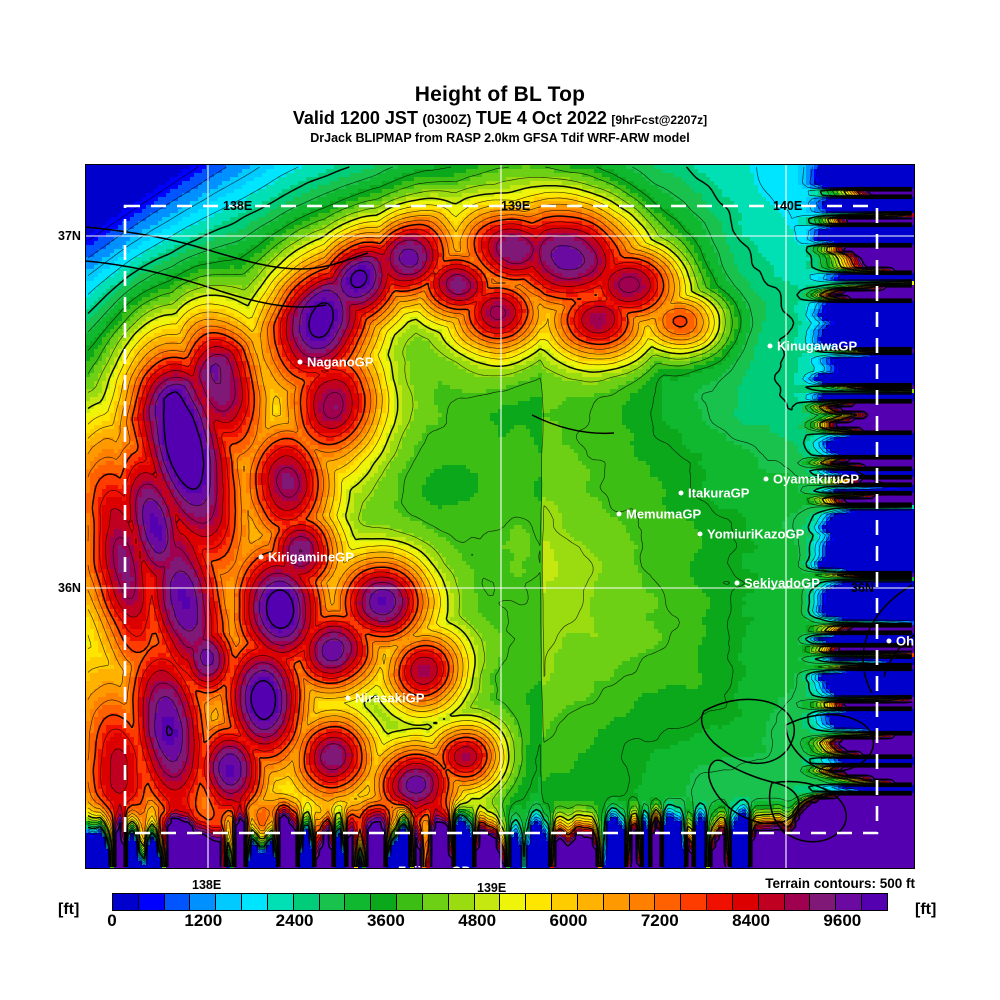 The image size is (1000, 1000). I want to click on colorbar, so click(500, 902).